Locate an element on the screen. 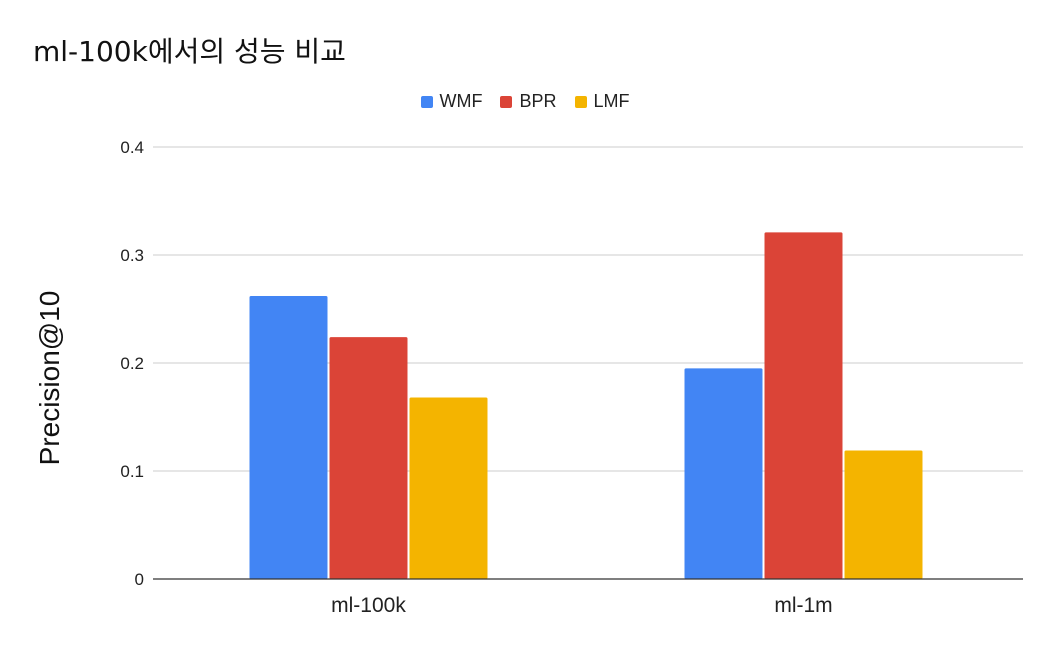 The width and height of the screenshot is (1056, 653). y-tick-labels: 0 0.1 0.2 0.3 0.4 is located at coordinates (132, 363).